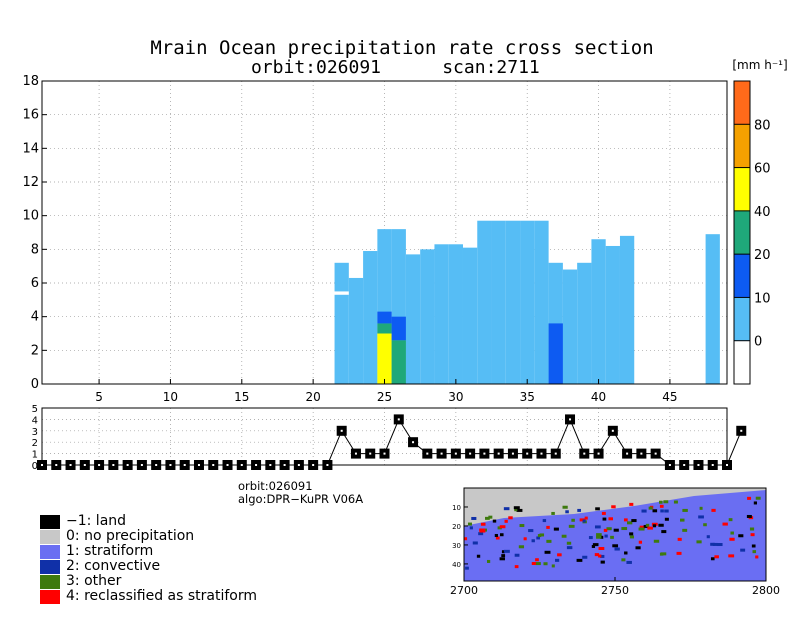  I want to click on type-plot-frame, so click(384, 436).